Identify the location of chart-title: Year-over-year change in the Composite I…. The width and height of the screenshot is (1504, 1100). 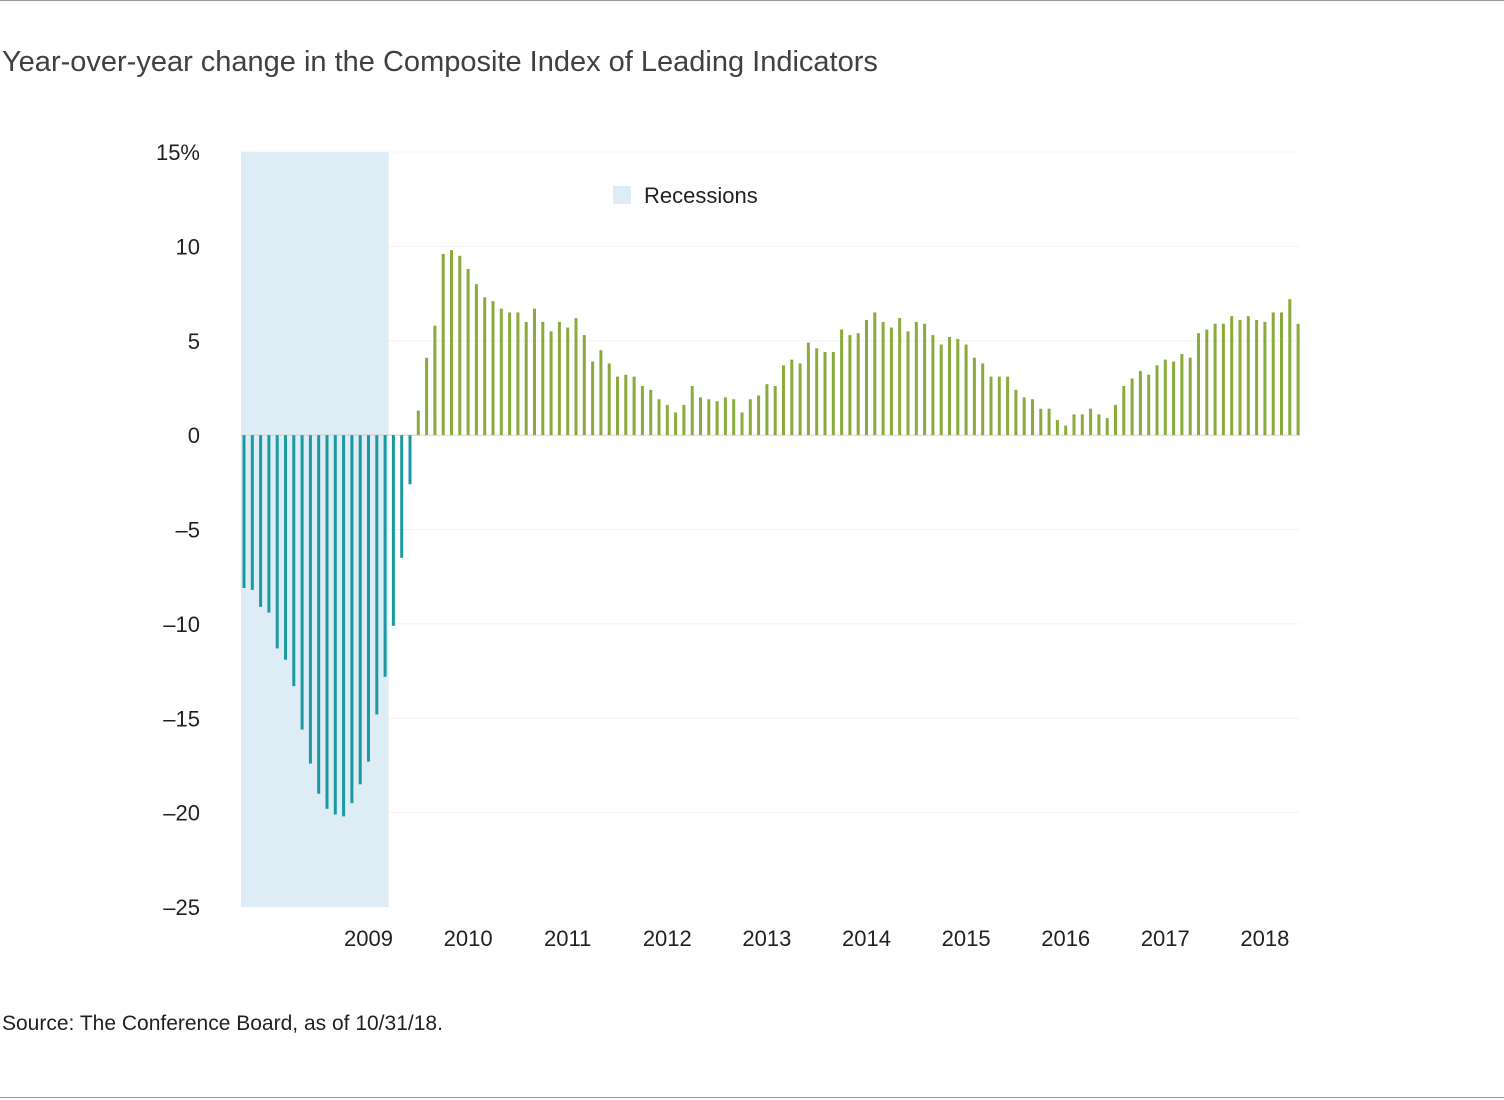
(440, 62).